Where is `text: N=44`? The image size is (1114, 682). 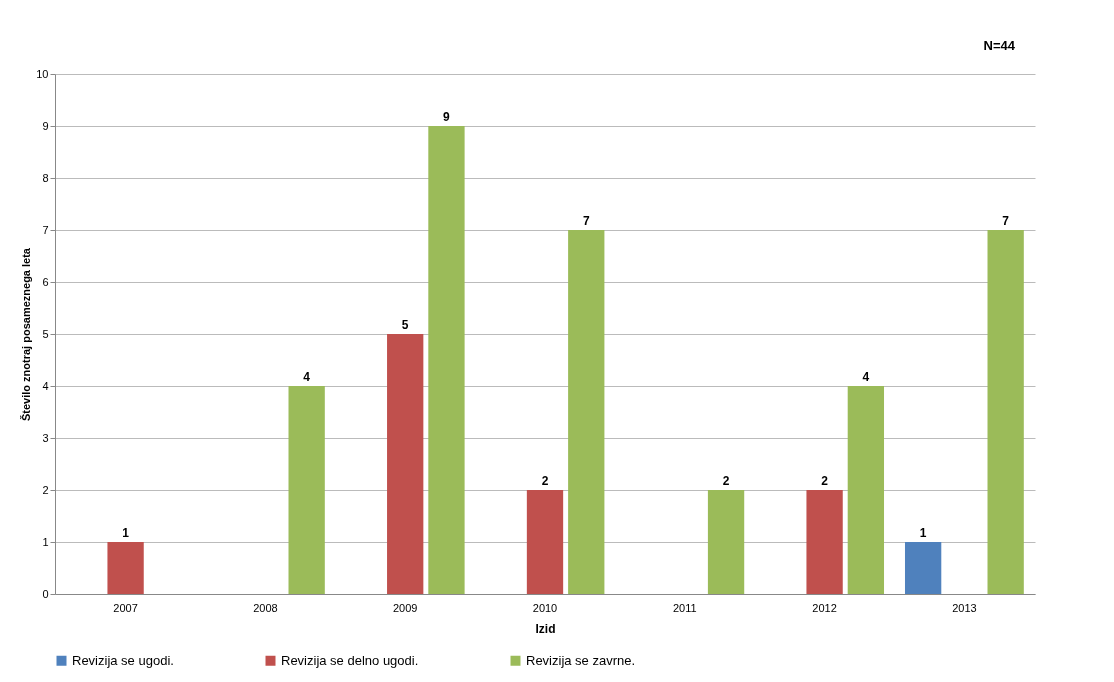 text: N=44 is located at coordinates (999, 45).